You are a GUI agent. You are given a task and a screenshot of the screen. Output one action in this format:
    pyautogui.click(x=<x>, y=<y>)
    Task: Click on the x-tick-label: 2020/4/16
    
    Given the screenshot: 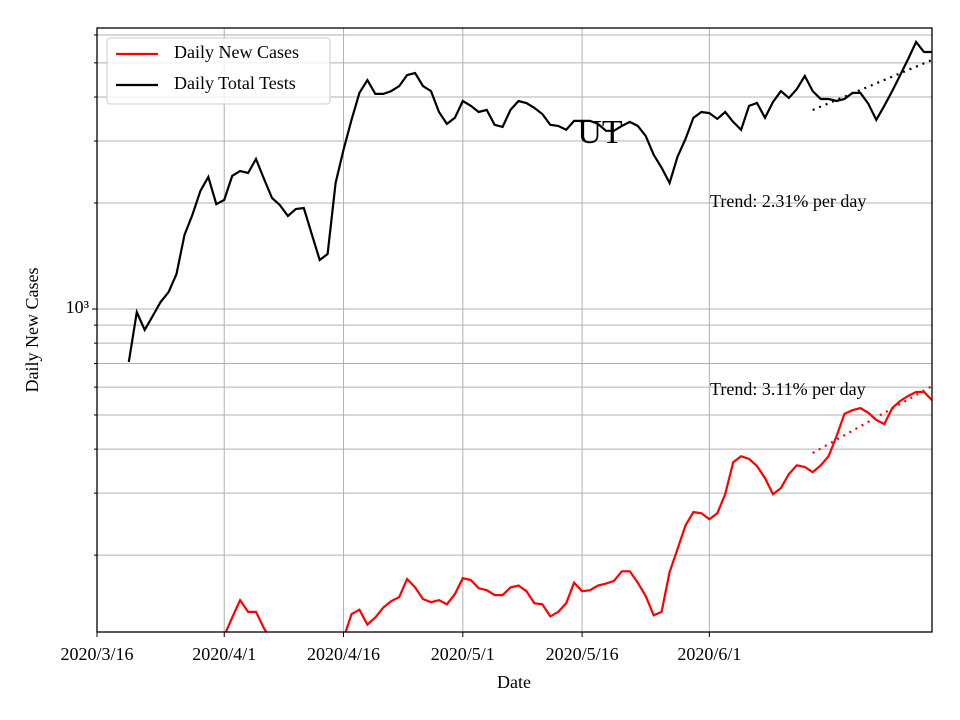 What is the action you would take?
    pyautogui.click(x=343, y=654)
    